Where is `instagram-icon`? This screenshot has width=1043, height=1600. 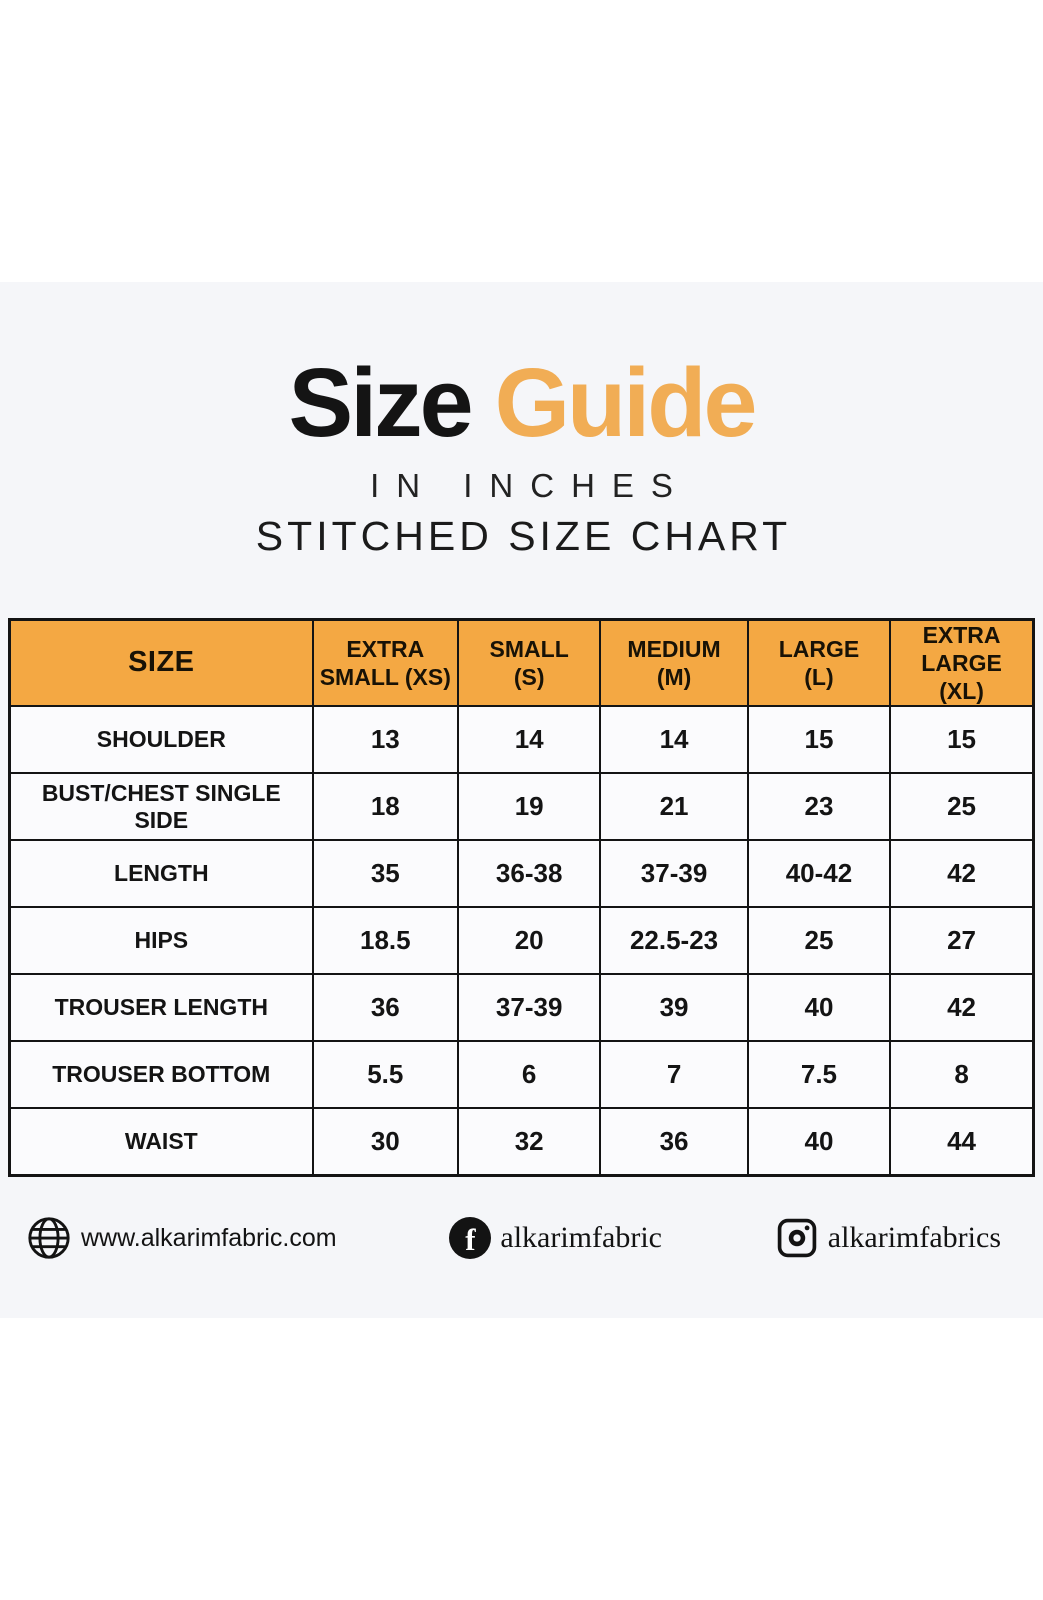
instagram-icon is located at coordinates (797, 1238).